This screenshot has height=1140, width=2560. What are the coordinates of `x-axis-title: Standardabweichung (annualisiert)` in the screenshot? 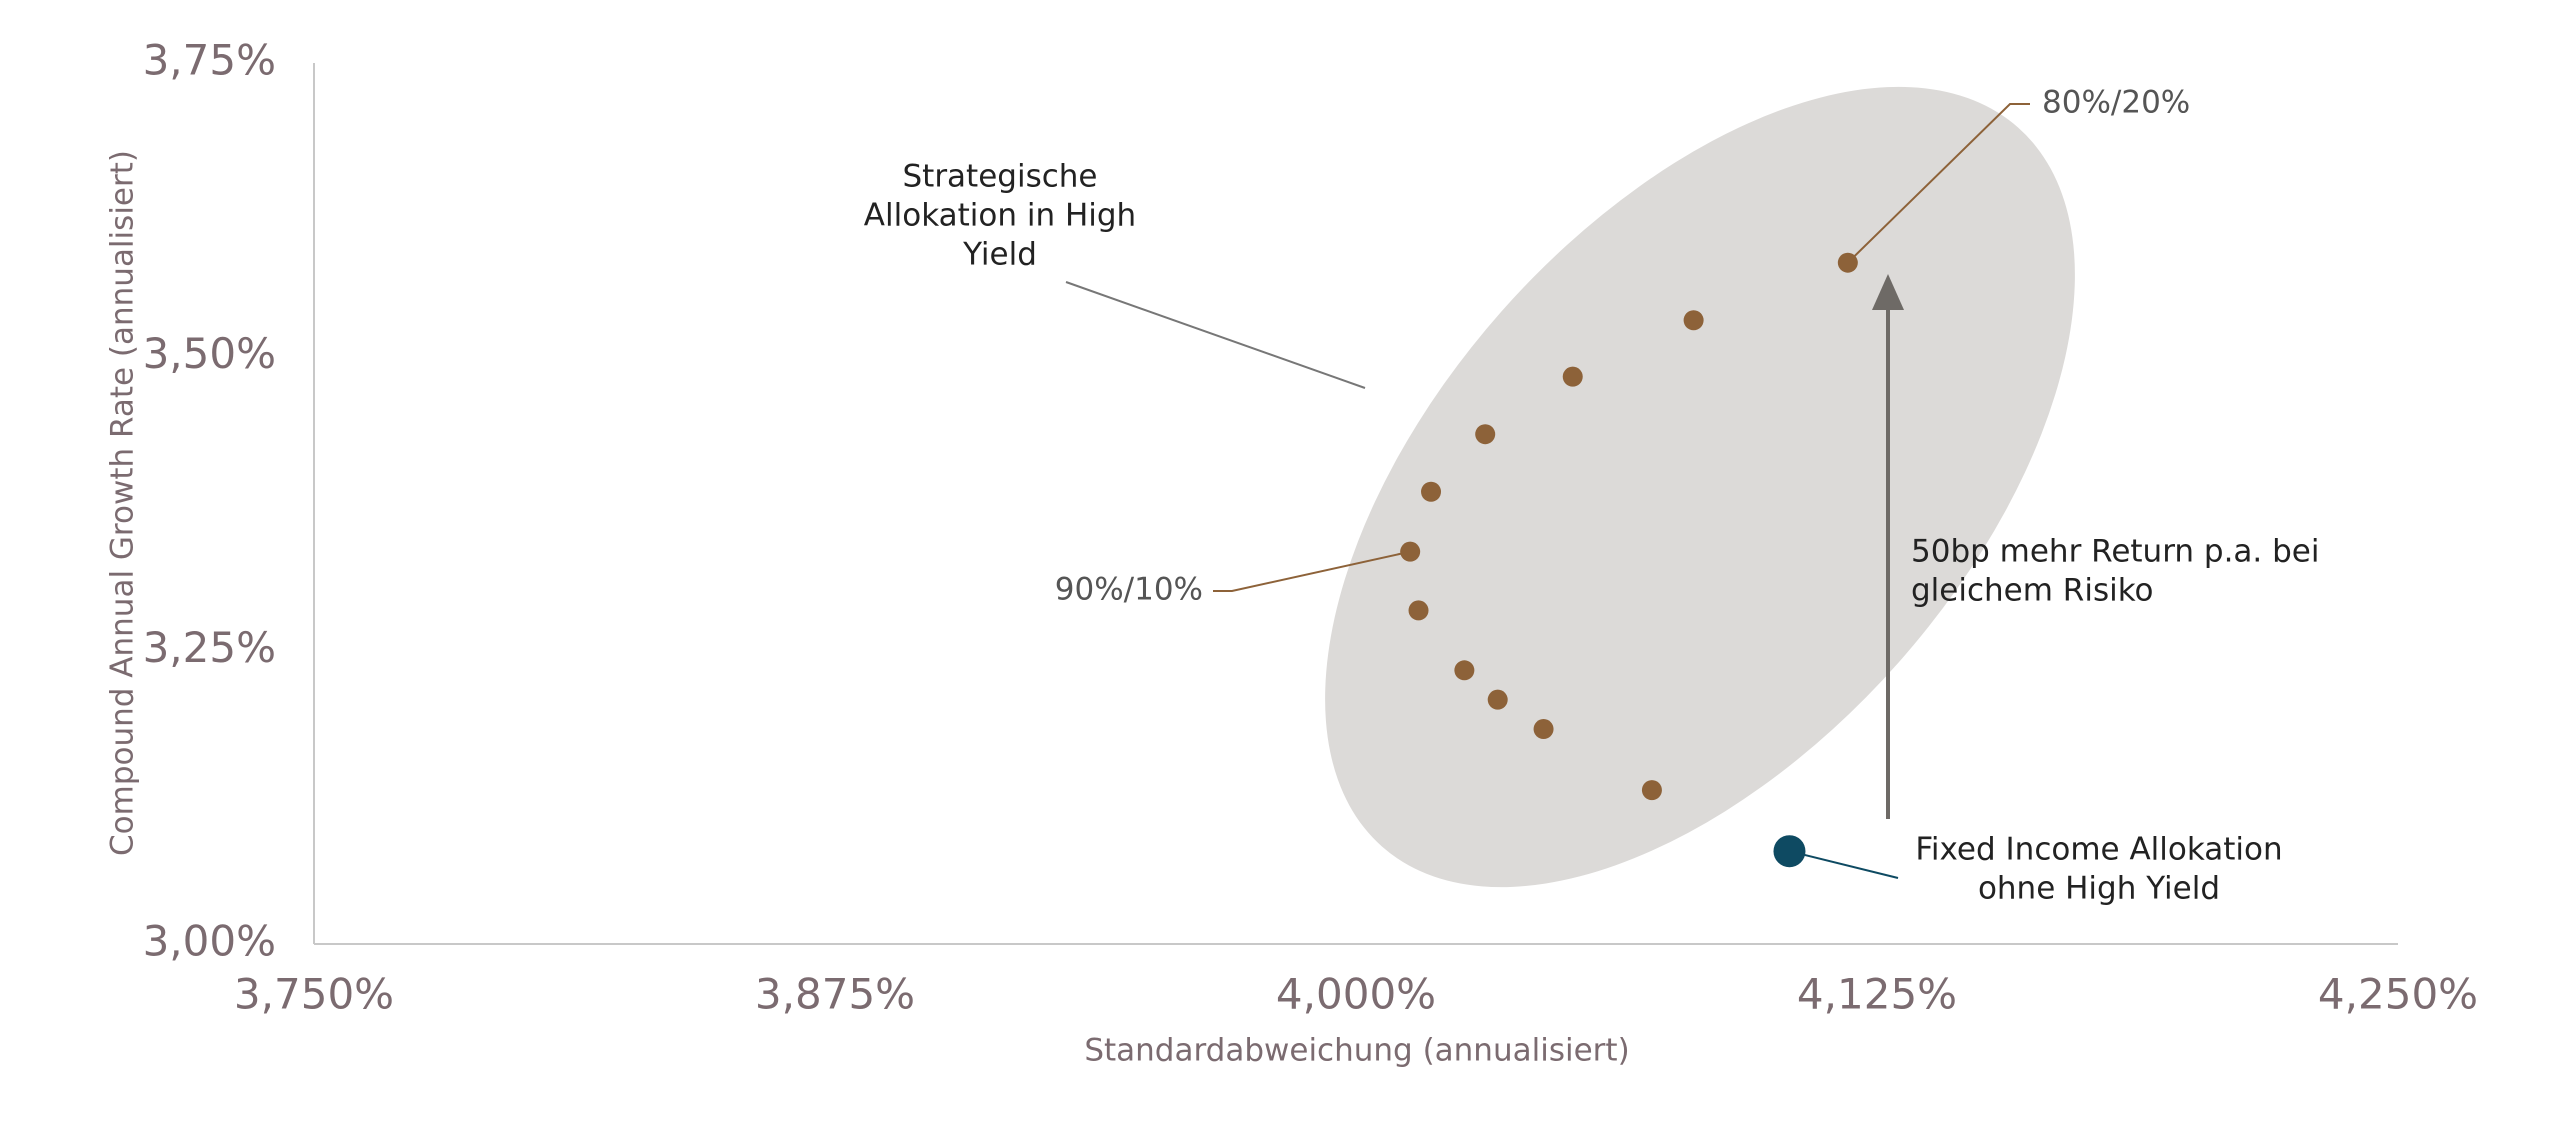 It's located at (1356, 1051).